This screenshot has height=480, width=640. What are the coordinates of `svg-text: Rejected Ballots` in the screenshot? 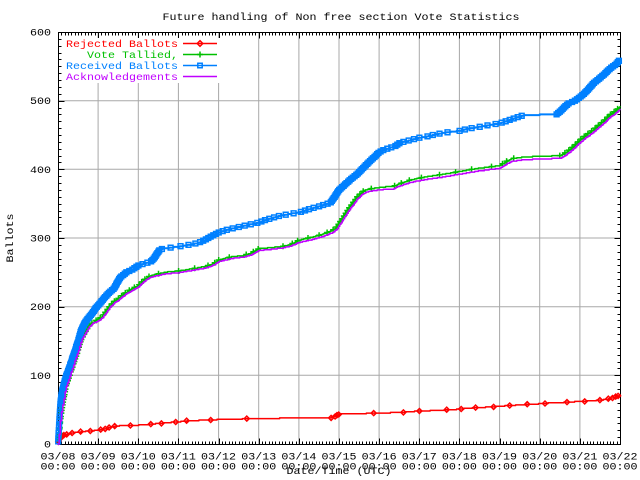 It's located at (122, 45).